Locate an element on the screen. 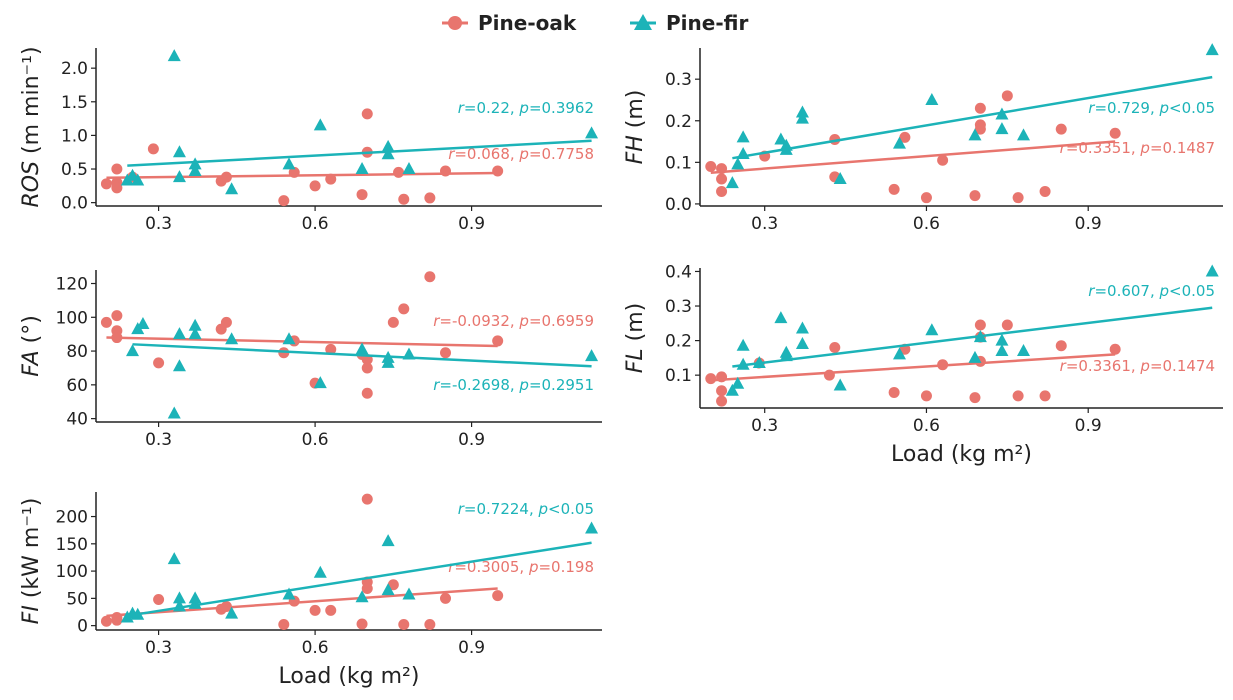  correlation-annotation: r=0.3361, p=0.1474 is located at coordinates (1137, 366).